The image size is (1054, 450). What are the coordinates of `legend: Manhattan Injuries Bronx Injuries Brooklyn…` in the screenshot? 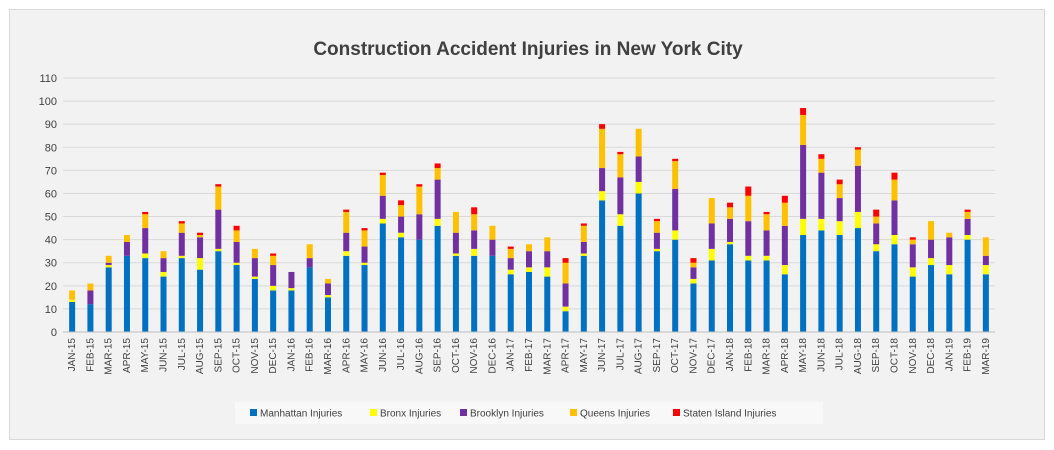 It's located at (529, 413).